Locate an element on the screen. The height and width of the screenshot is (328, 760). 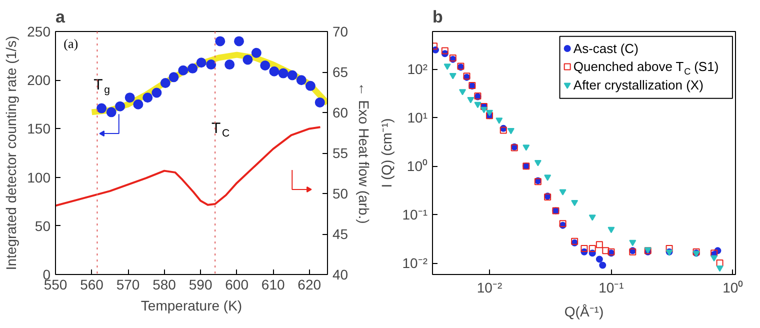
y-tick-label: 10⁻¹ is located at coordinates (415, 214).